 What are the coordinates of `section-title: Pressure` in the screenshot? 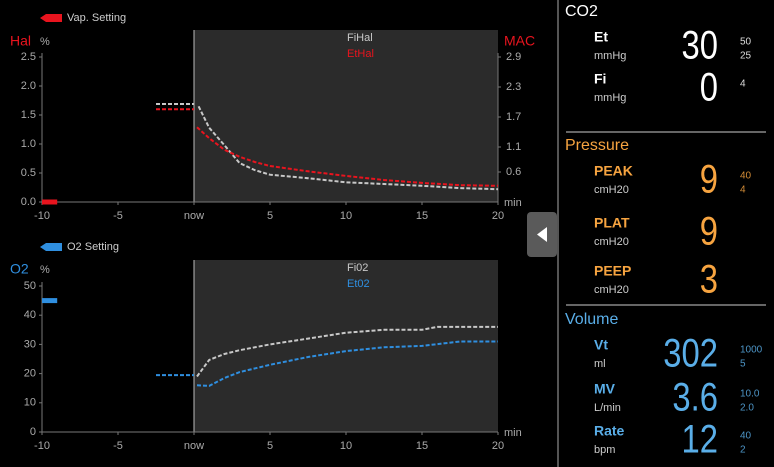 It's located at (597, 145).